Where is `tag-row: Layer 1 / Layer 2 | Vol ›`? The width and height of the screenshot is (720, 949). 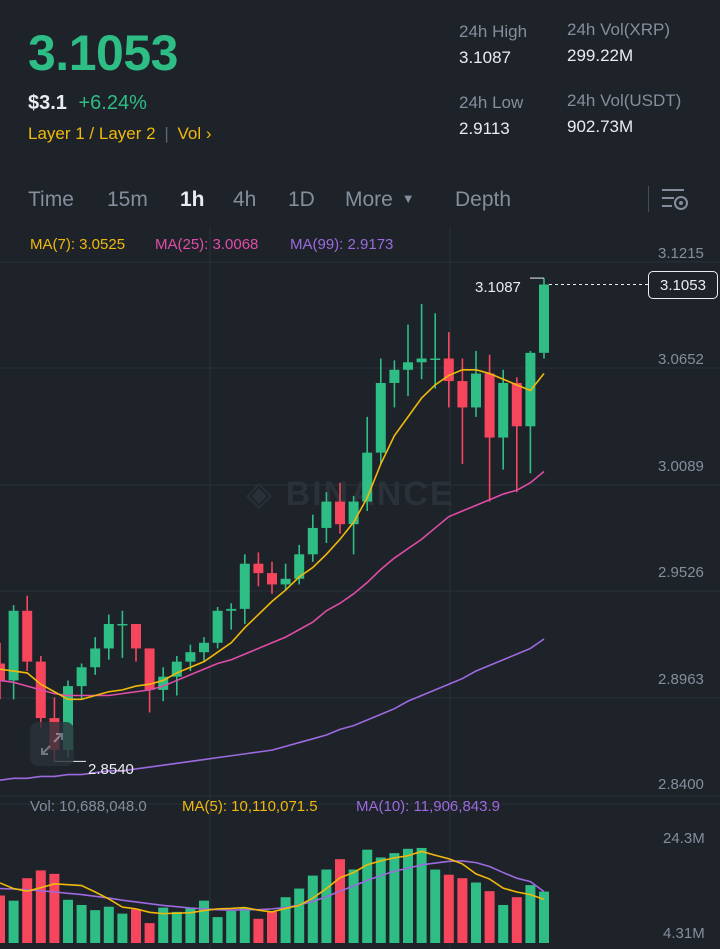
tag-row: Layer 1 / Layer 2 | Vol › is located at coordinates (120, 134).